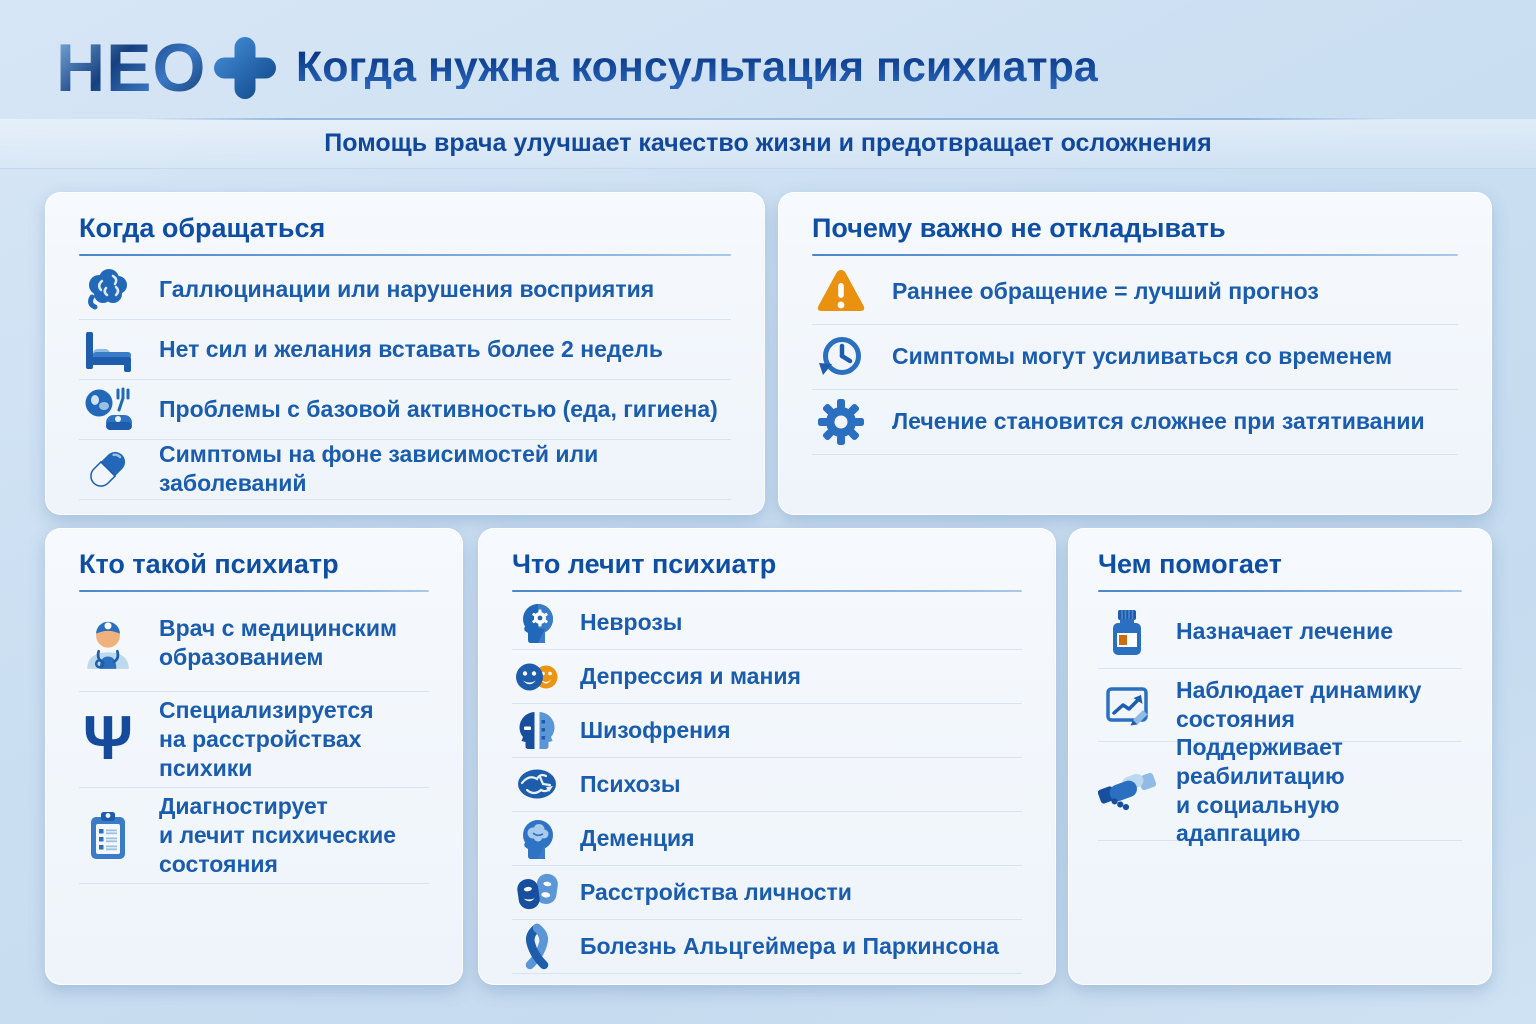 The width and height of the screenshot is (1536, 1024). Describe the element at coordinates (841, 292) in the screenshot. I see `warning-icon` at that location.